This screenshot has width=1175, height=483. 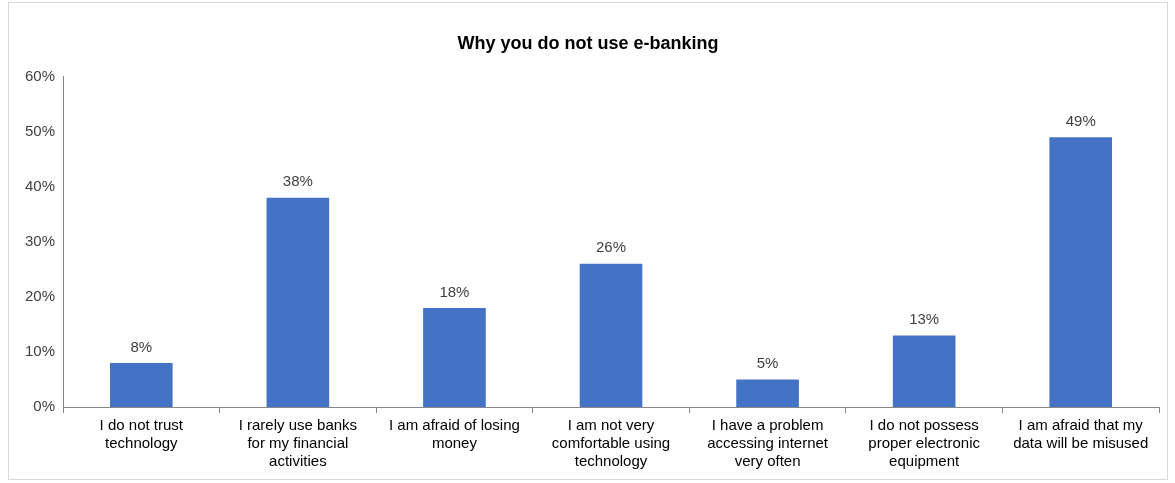 I want to click on y-tick-label: 50%, so click(x=40, y=130).